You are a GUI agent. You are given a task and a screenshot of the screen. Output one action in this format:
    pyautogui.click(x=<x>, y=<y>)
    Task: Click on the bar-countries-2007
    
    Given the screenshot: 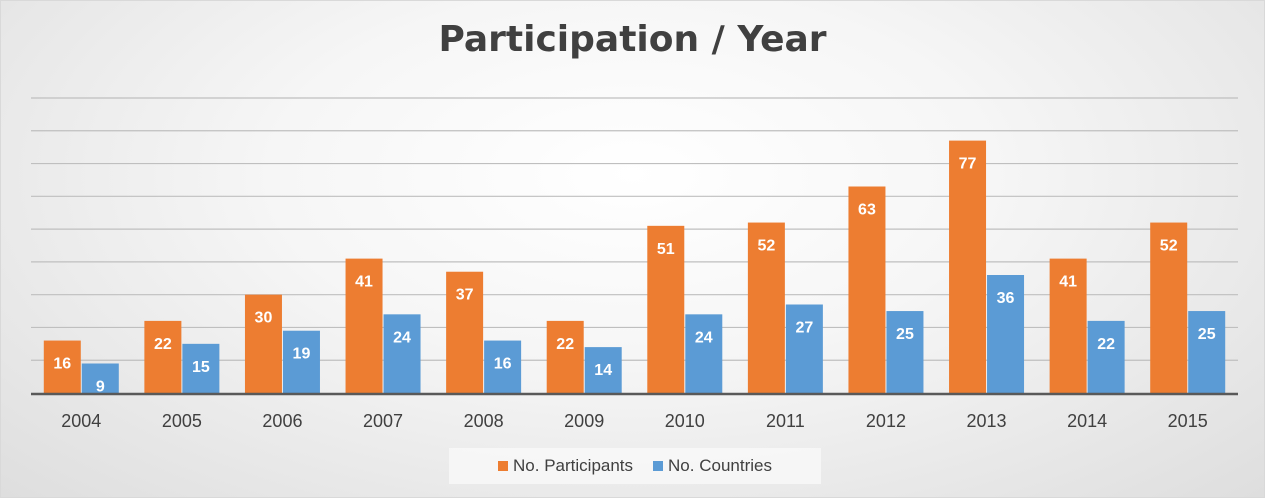 What is the action you would take?
    pyautogui.click(x=402, y=353)
    